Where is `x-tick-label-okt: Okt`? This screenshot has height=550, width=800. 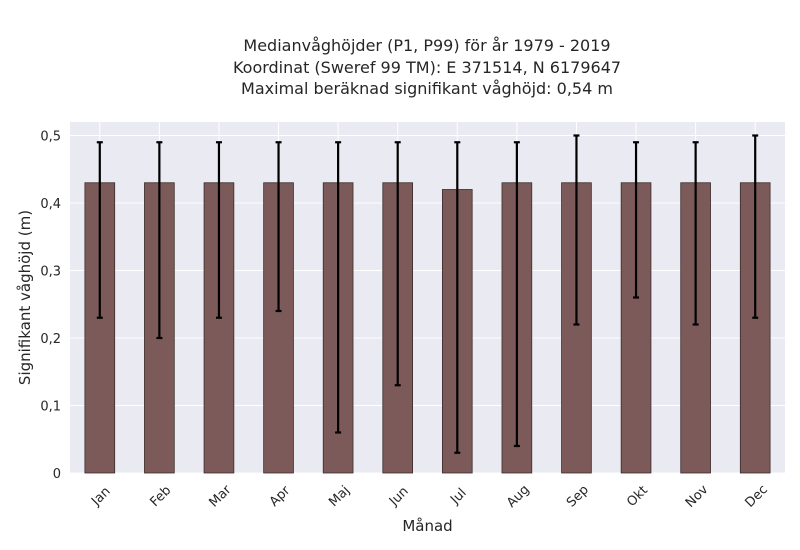
x-tick-label-okt: Okt is located at coordinates (637, 496).